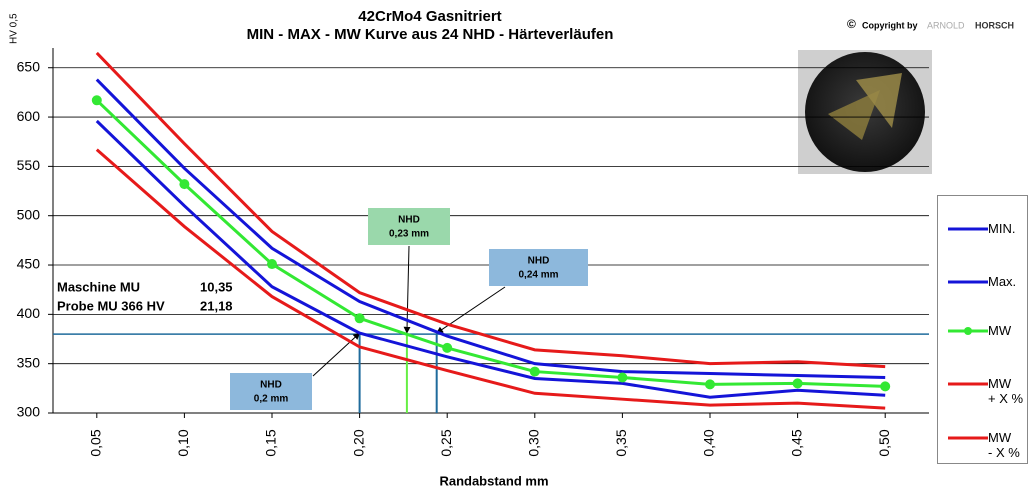 The width and height of the screenshot is (1034, 493). What do you see at coordinates (216, 305) in the screenshot?
I see `note-value: 21,18` at bounding box center [216, 305].